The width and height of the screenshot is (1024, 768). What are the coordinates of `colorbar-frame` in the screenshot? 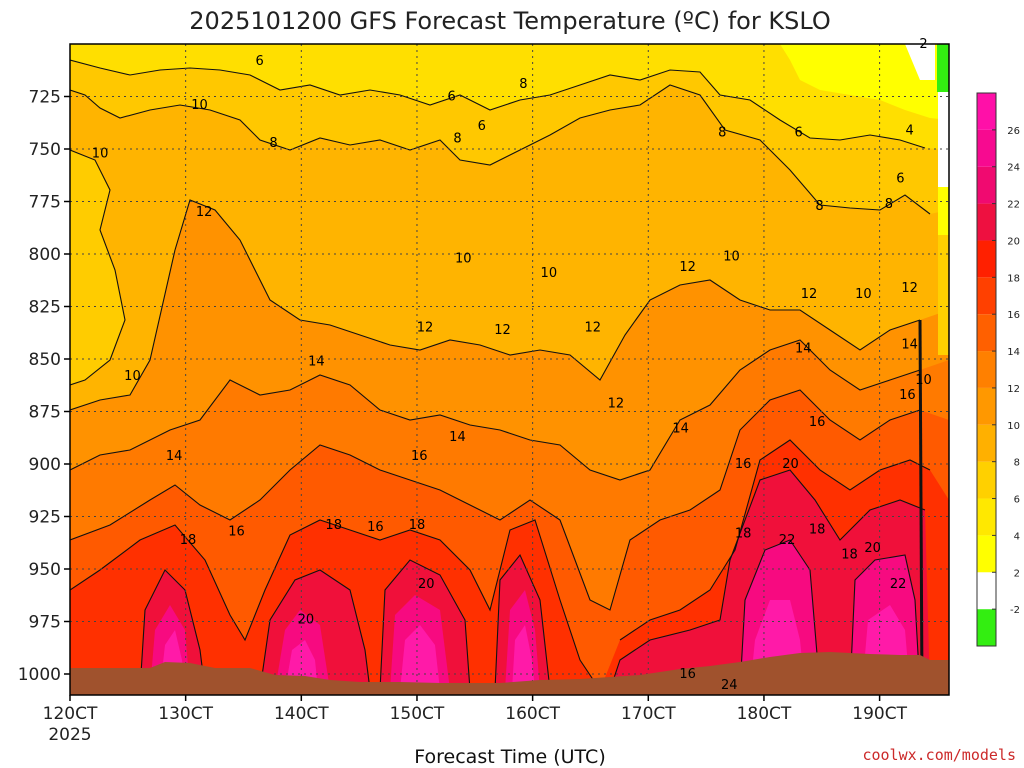 It's located at (986, 369).